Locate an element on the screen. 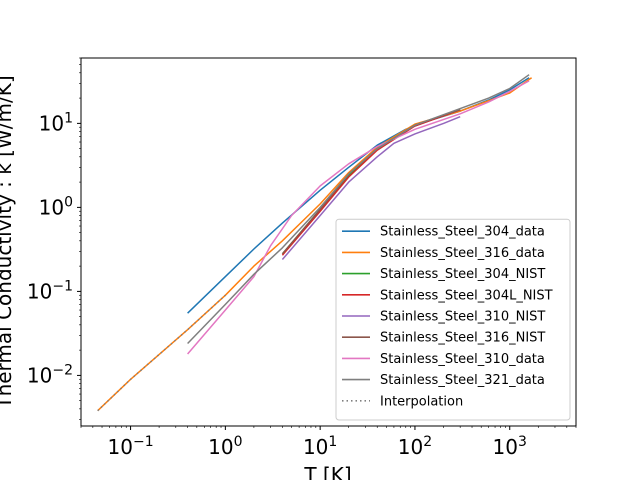  x-tick-label: 10¹ is located at coordinates (320, 446).